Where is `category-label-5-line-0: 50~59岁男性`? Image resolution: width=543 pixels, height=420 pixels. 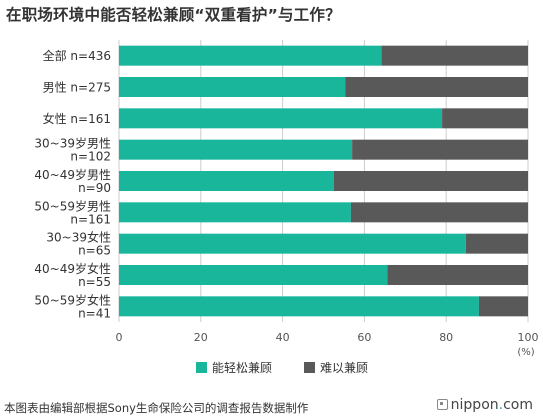
category-label-5-line-0: 50~59岁男性 is located at coordinates (72, 205).